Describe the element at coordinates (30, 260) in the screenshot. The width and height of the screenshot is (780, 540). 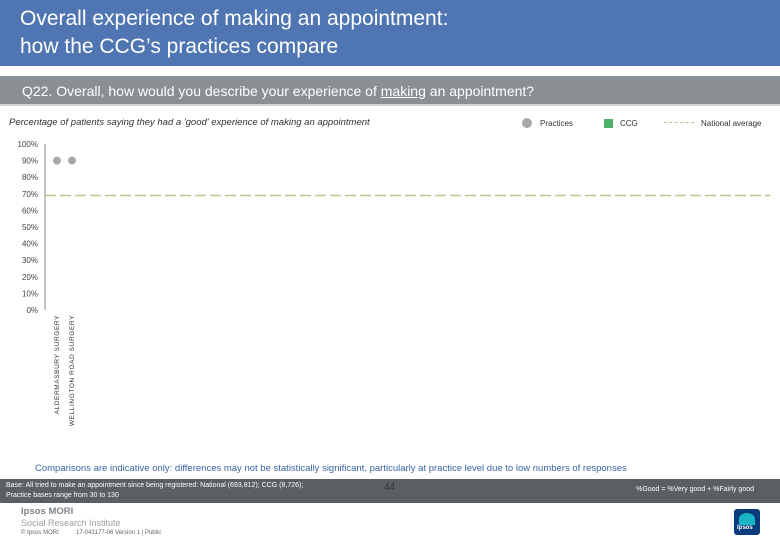
I see `y-tick-label: 30%` at that location.